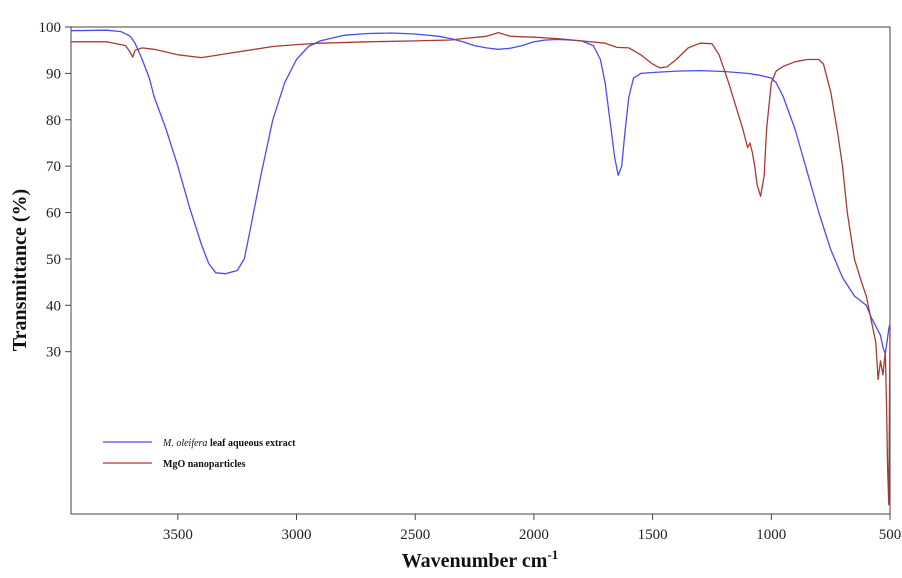 This screenshot has width=902, height=578. Describe the element at coordinates (50, 28) in the screenshot. I see `y-tick-label: 100` at that location.